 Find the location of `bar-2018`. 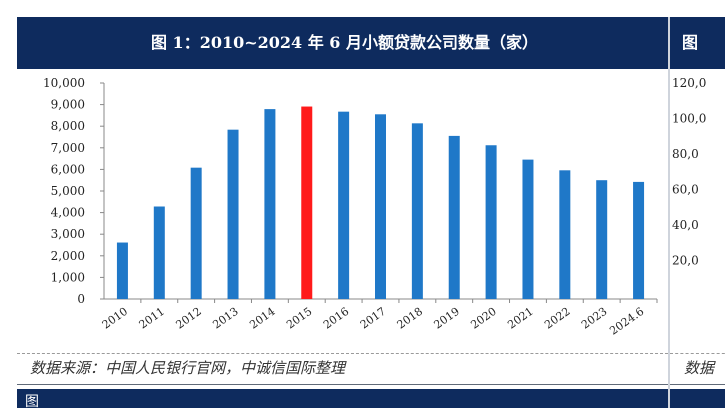

bar-2018 is located at coordinates (417, 211).